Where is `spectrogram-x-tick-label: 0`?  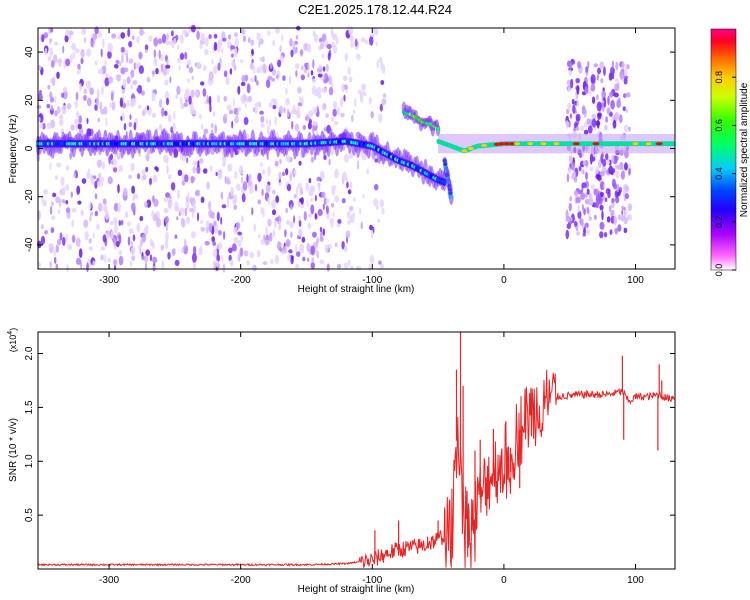
spectrogram-x-tick-label: 0 is located at coordinates (504, 280).